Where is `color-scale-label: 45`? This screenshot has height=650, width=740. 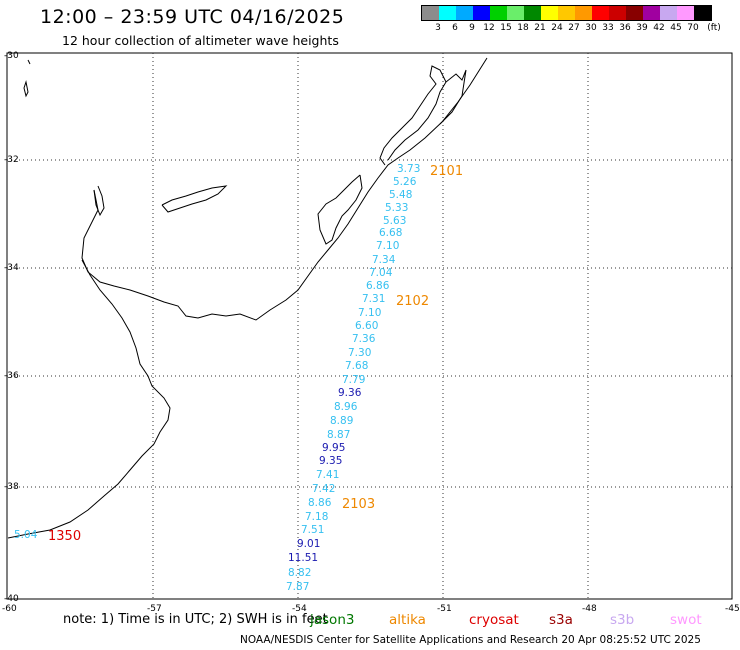
color-scale-label: 45 is located at coordinates (676, 28).